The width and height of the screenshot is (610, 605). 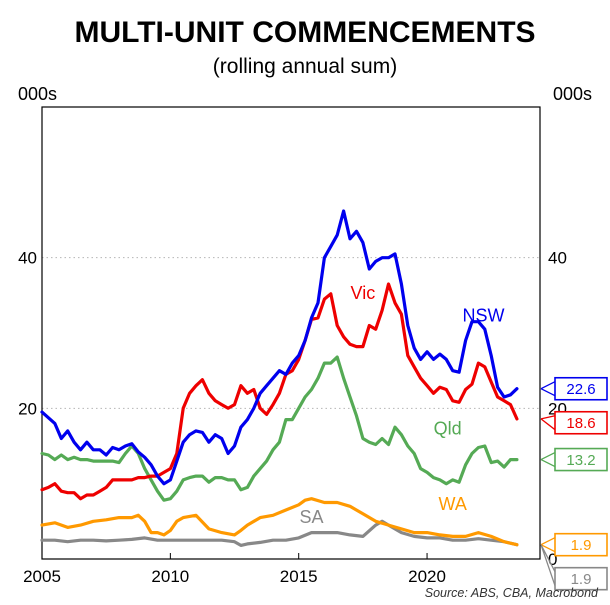 I want to click on series-label-vic: Vic, so click(x=363, y=293).